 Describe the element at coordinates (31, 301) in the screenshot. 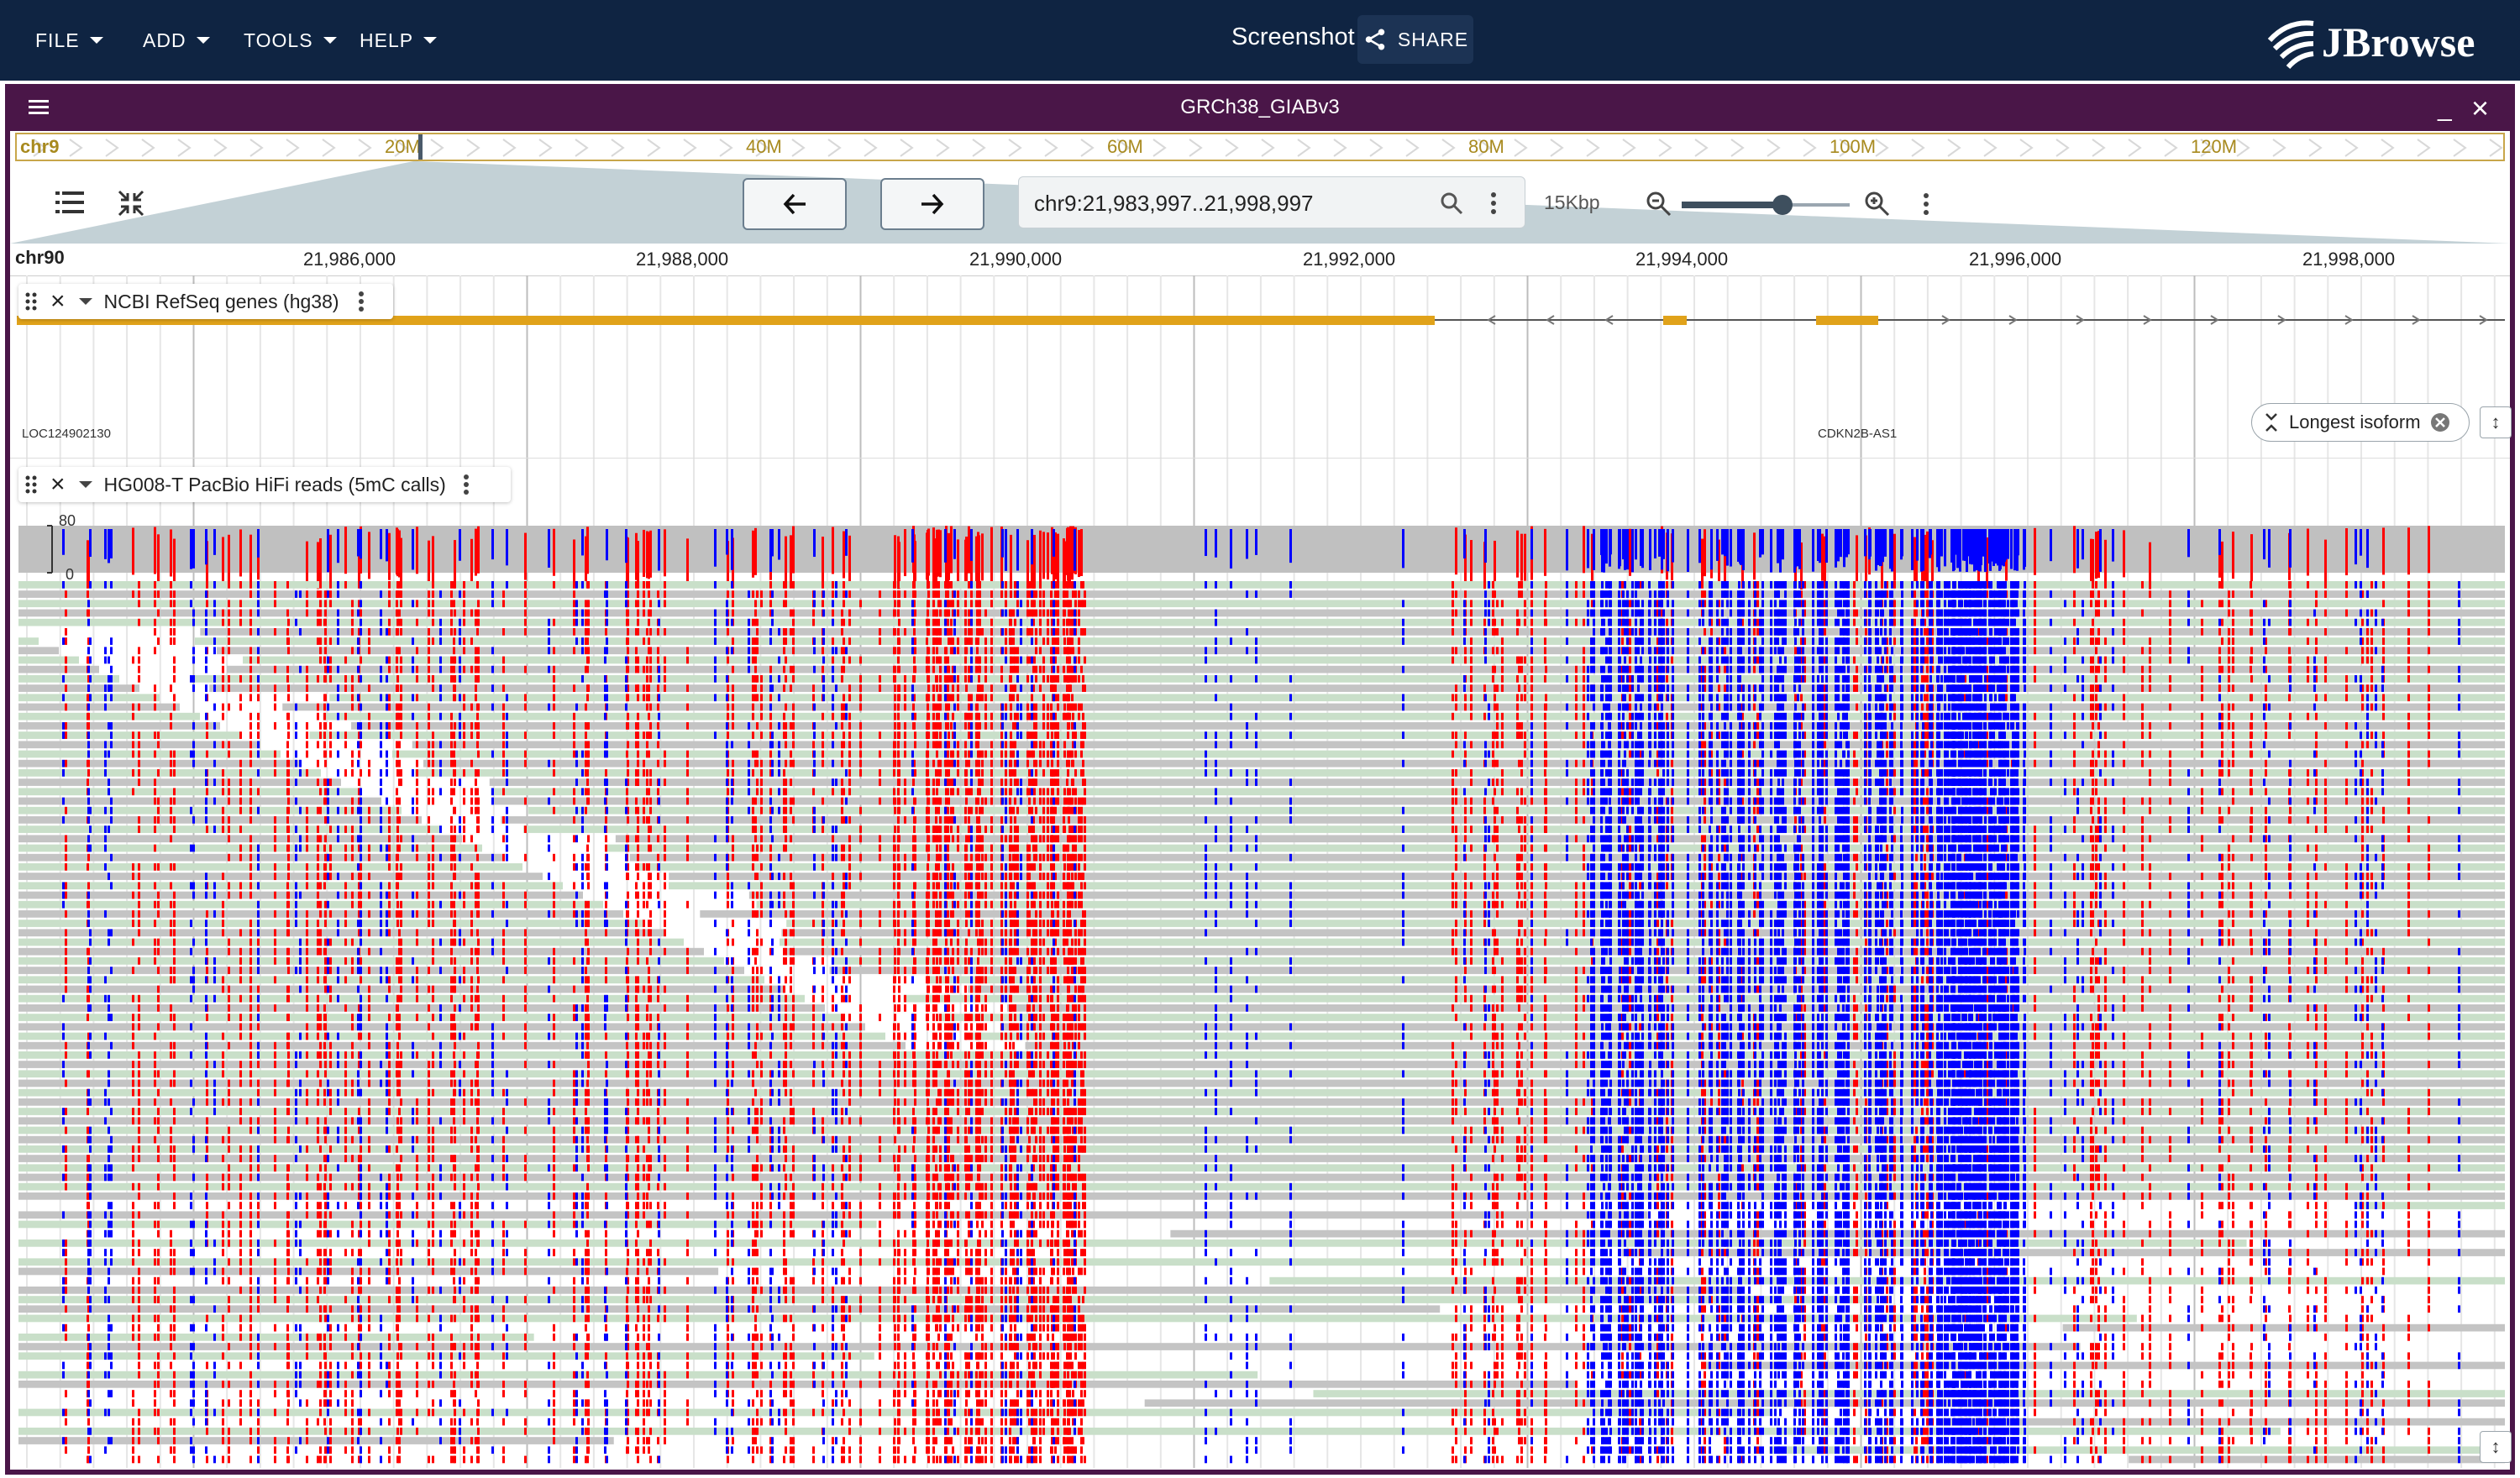

I see `drag-handle-icon` at that location.